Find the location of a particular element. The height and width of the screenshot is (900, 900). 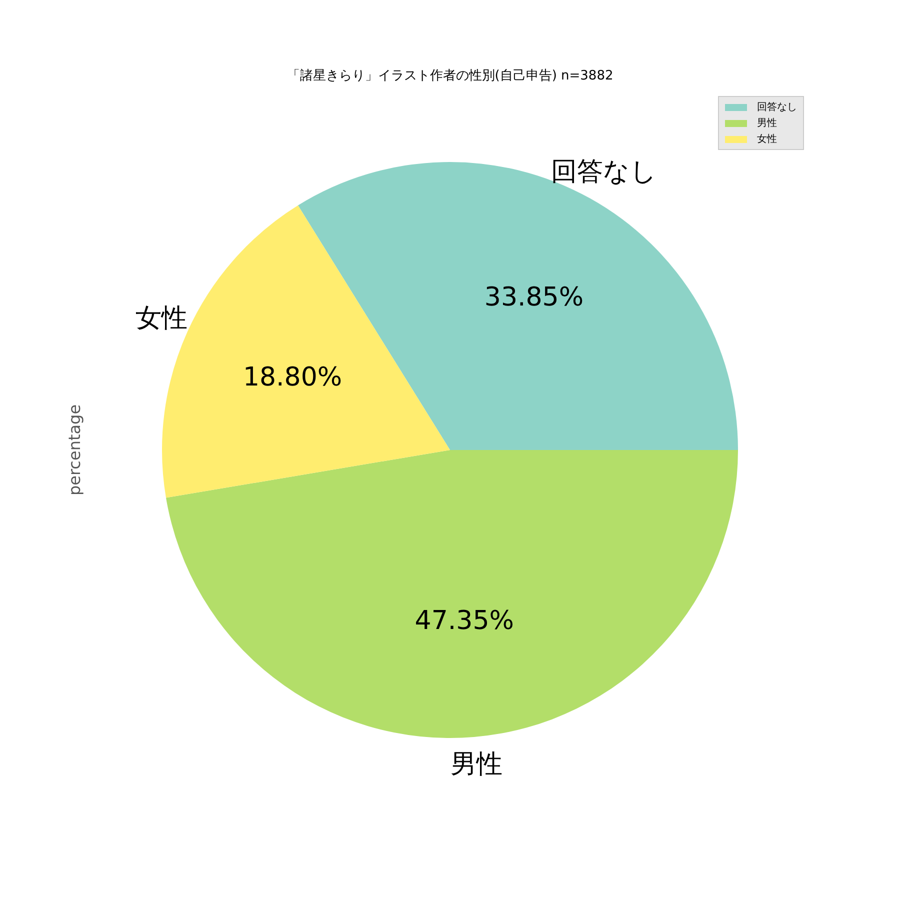

data-label: 18.80% is located at coordinates (292, 377).